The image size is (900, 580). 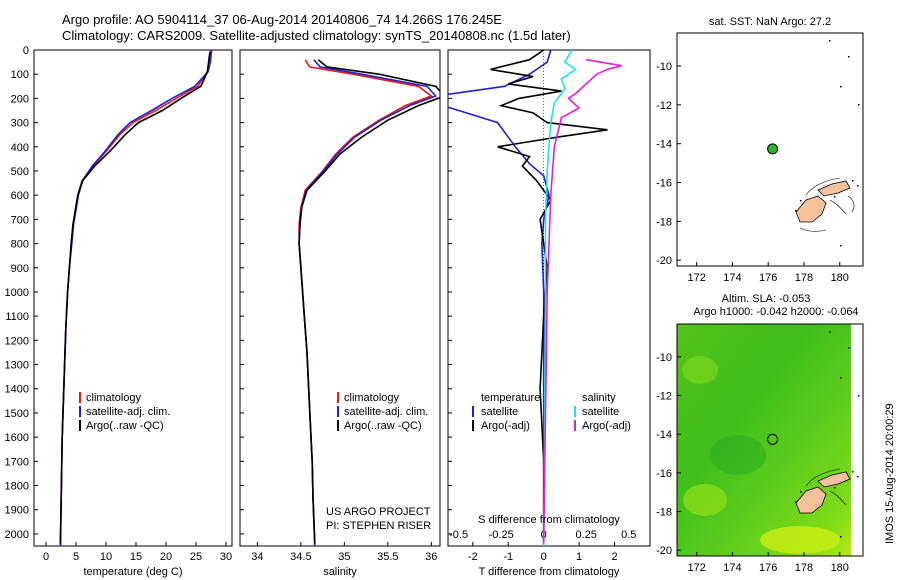 I want to click on y-tick-label: 400, so click(x=20, y=148).